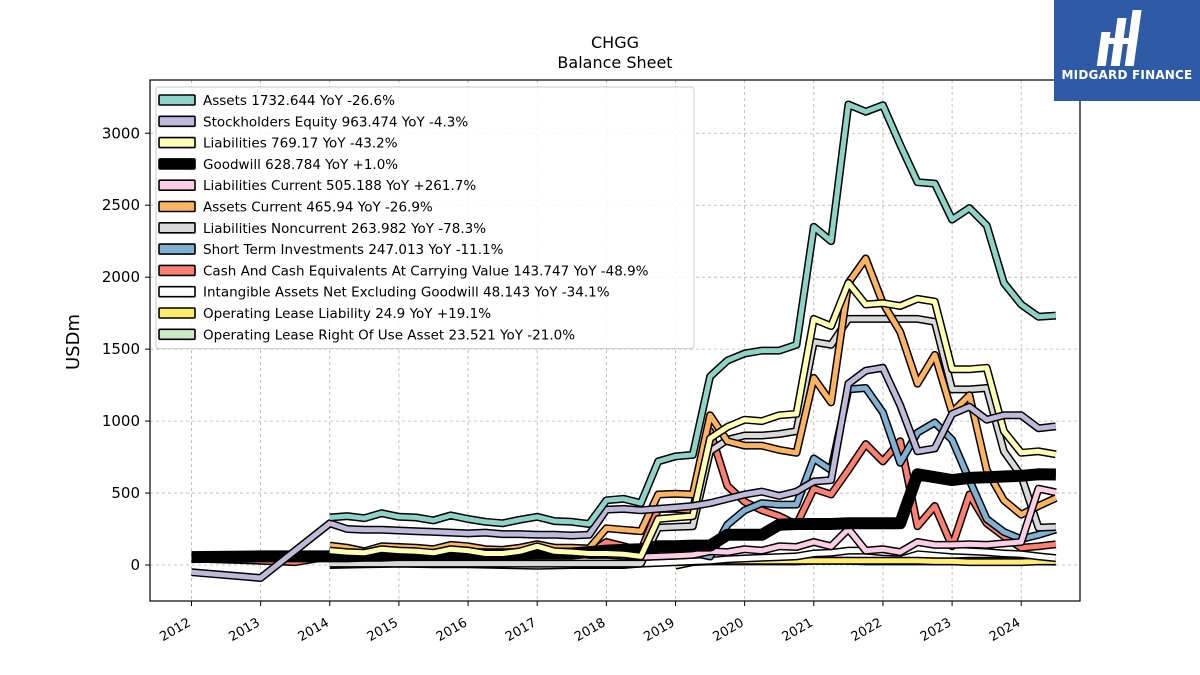 This screenshot has height=675, width=1200. Describe the element at coordinates (177, 291) in the screenshot. I see `legend-swatch-intangible-assets-net-excluding-goodwill` at that location.